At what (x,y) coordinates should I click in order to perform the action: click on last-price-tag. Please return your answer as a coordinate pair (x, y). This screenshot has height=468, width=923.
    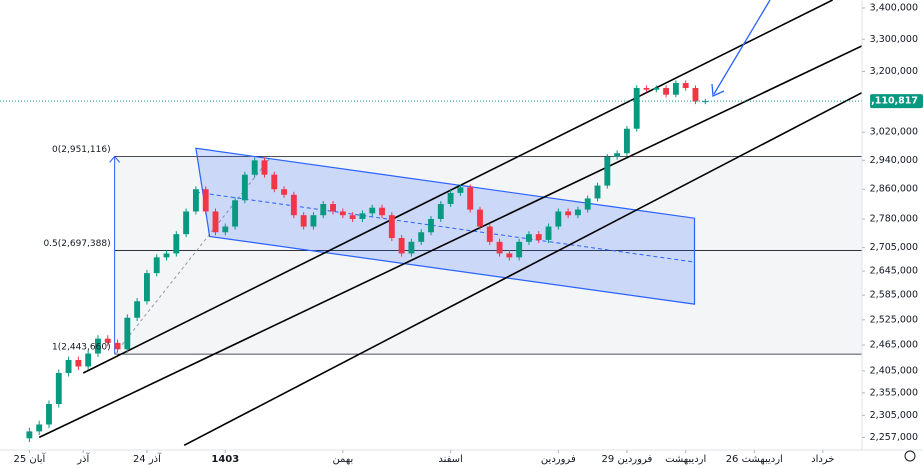
    Looking at the image, I should click on (896, 101).